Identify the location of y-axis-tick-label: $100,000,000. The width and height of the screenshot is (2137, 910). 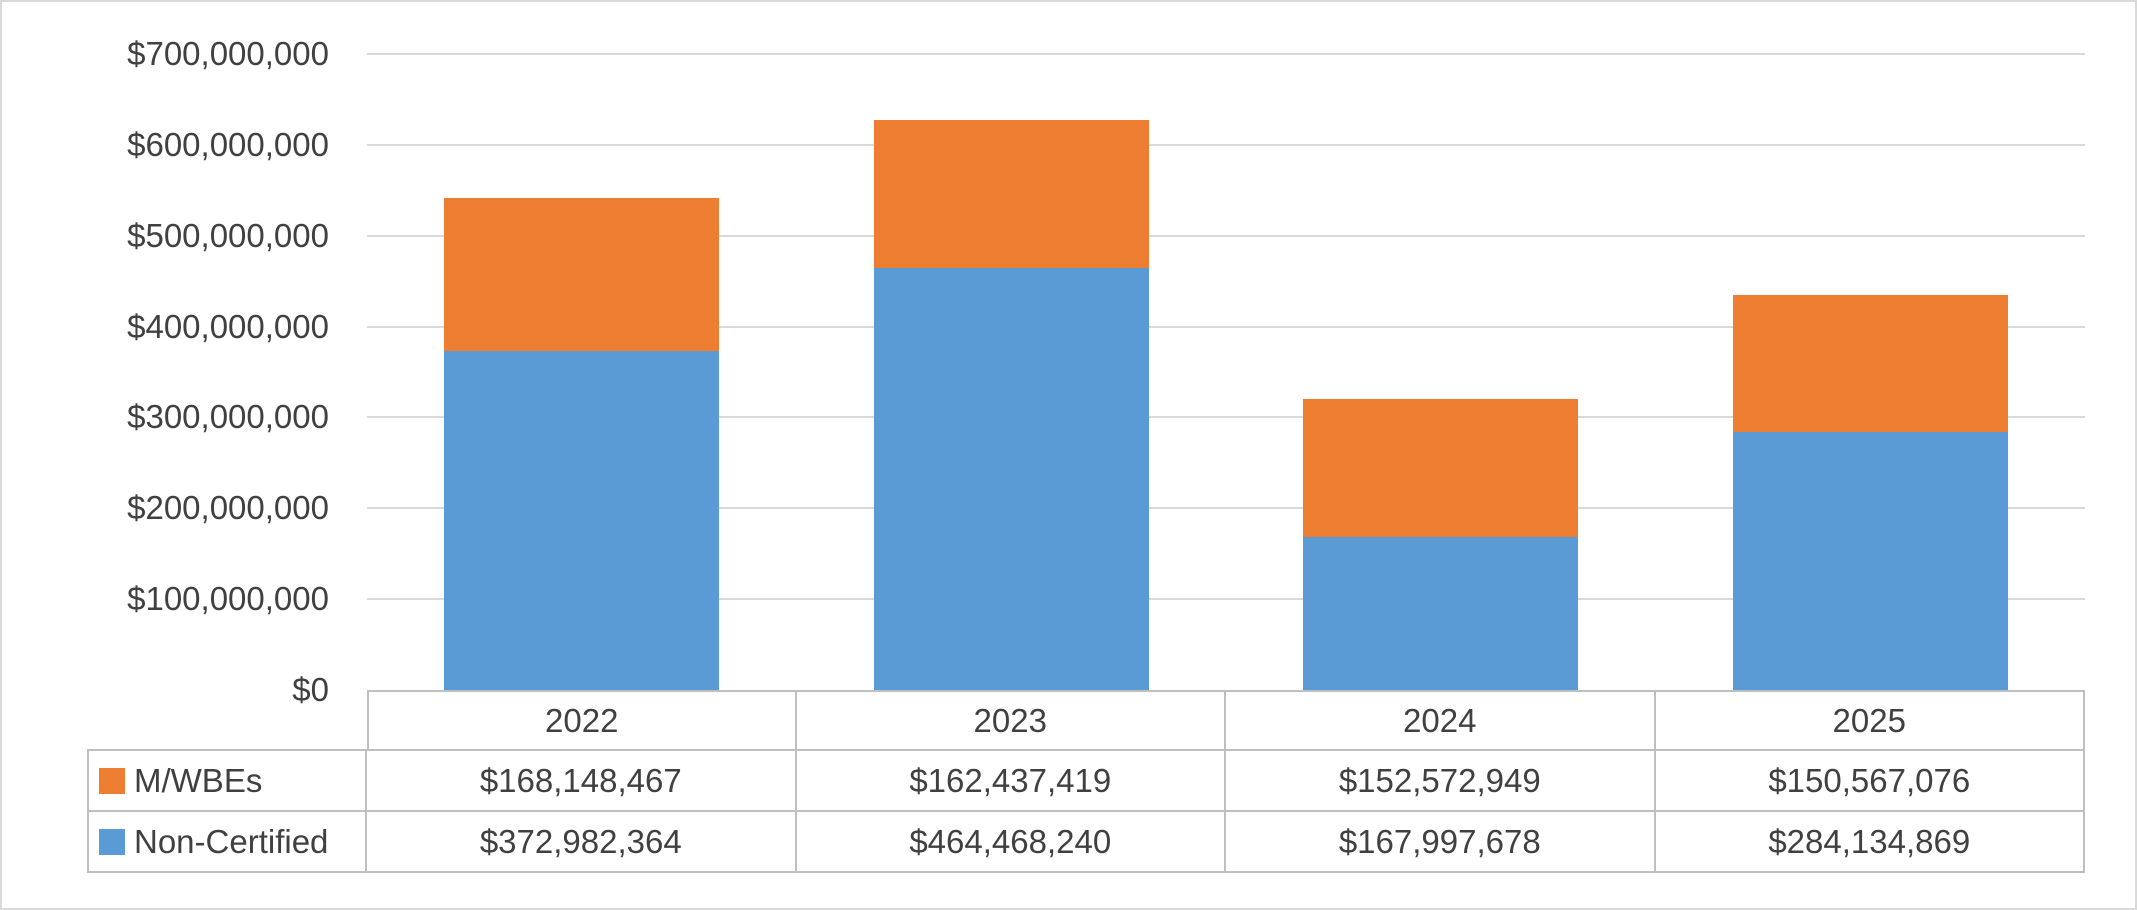
(228, 599).